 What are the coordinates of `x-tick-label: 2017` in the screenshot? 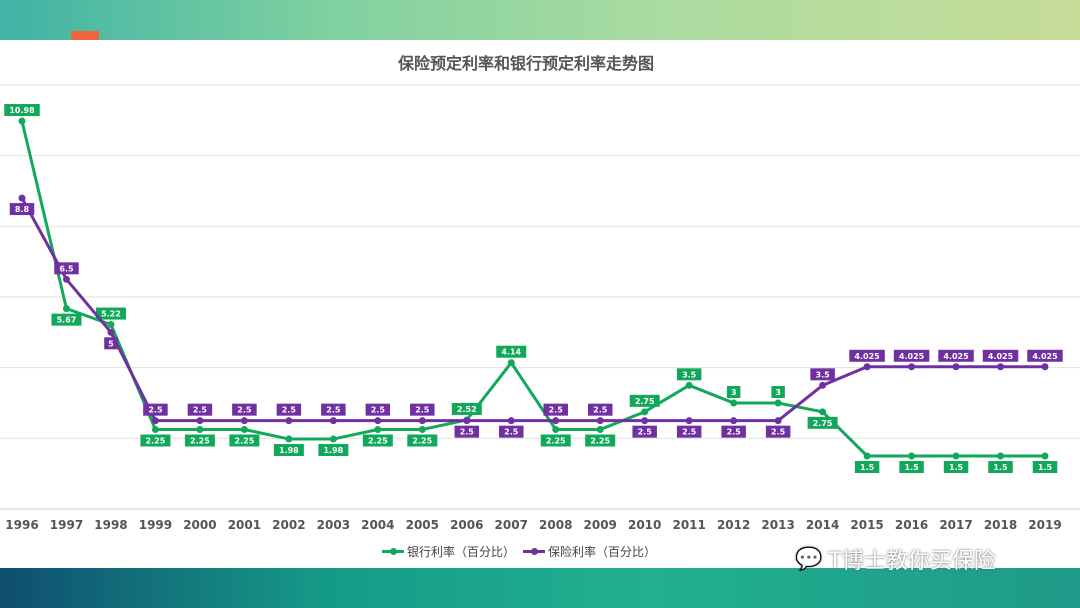 It's located at (955, 525).